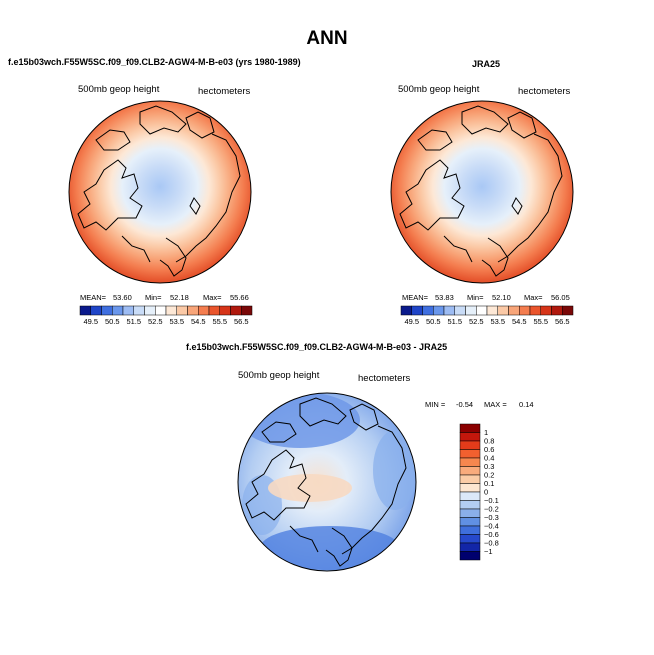  I want to click on diff-colorbar-tick-label: −0.1, so click(491, 500).